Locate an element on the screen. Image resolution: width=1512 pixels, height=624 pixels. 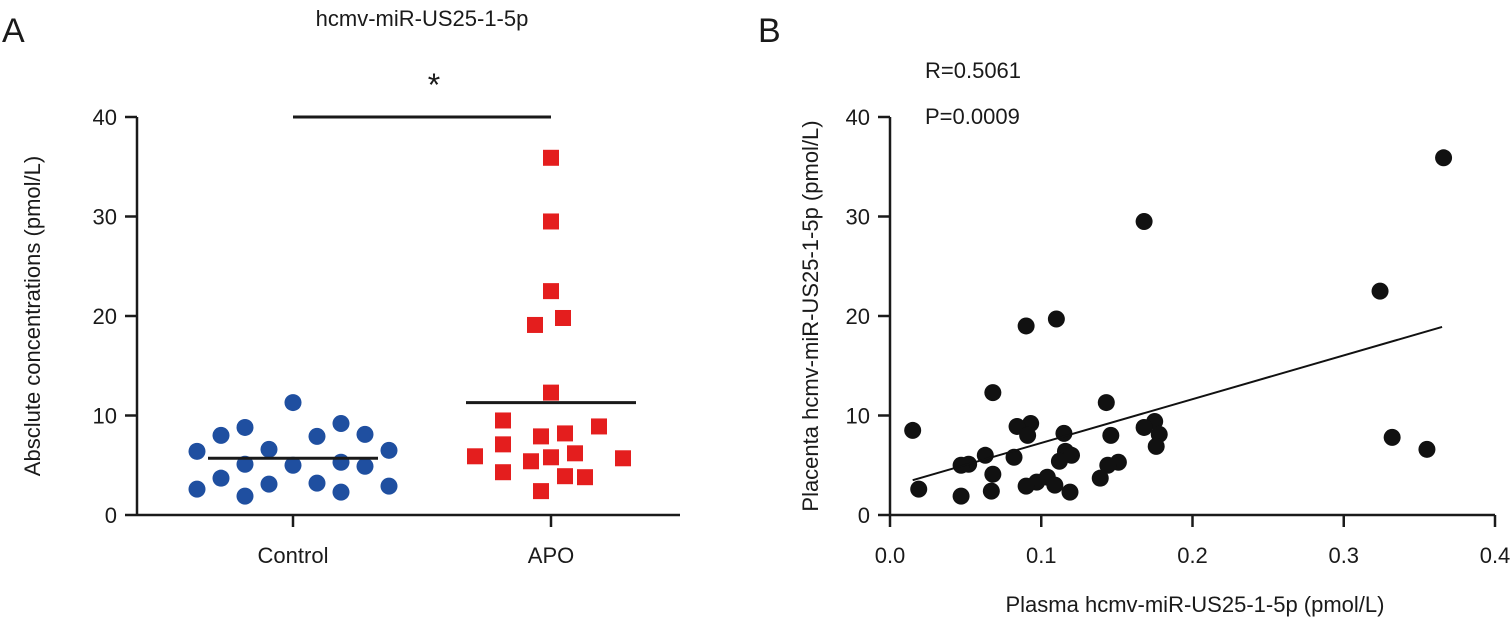
panel-a-y-ticks: 0 10 20 30 40 is located at coordinates (115, 316).